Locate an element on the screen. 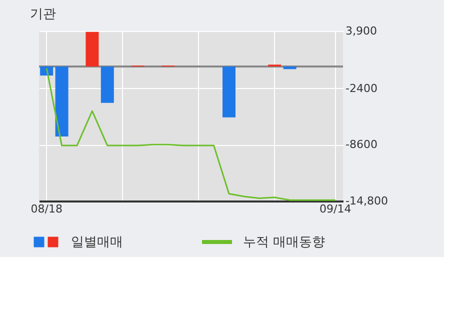  y-tick-label: 3,900 is located at coordinates (361, 31).